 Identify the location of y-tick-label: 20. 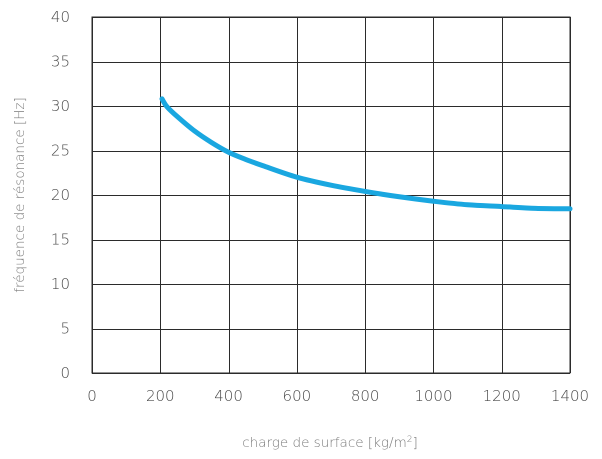
(60, 195).